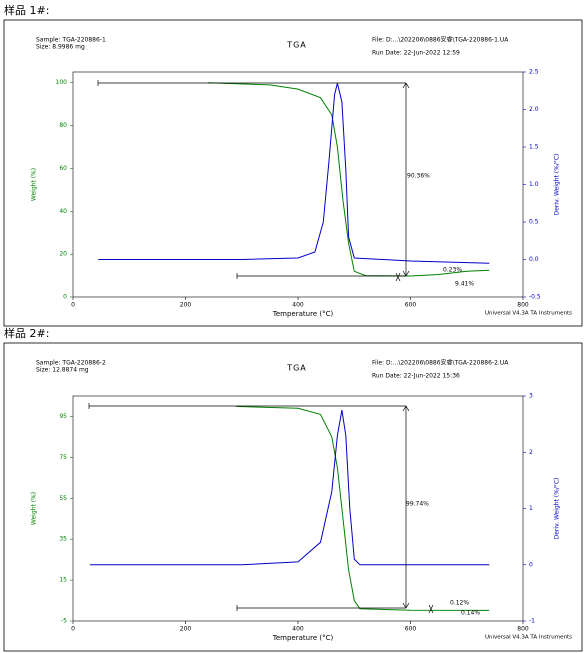  What do you see at coordinates (64, 621) in the screenshot?
I see `y-tick-label: -5` at bounding box center [64, 621].